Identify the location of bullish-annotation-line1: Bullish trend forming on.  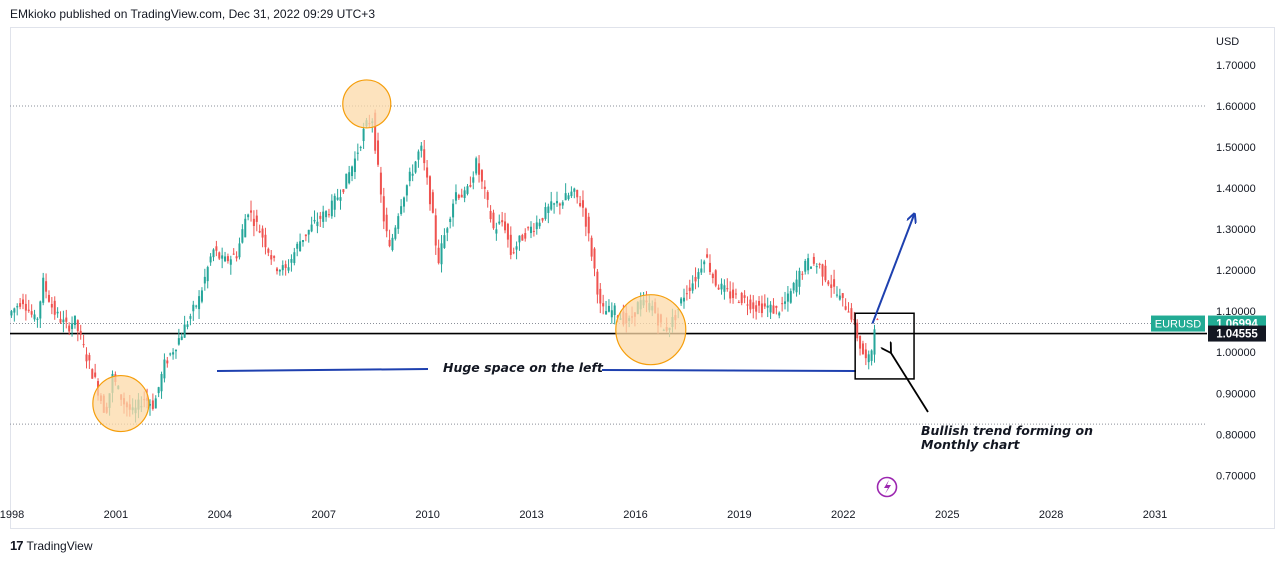
(1007, 430).